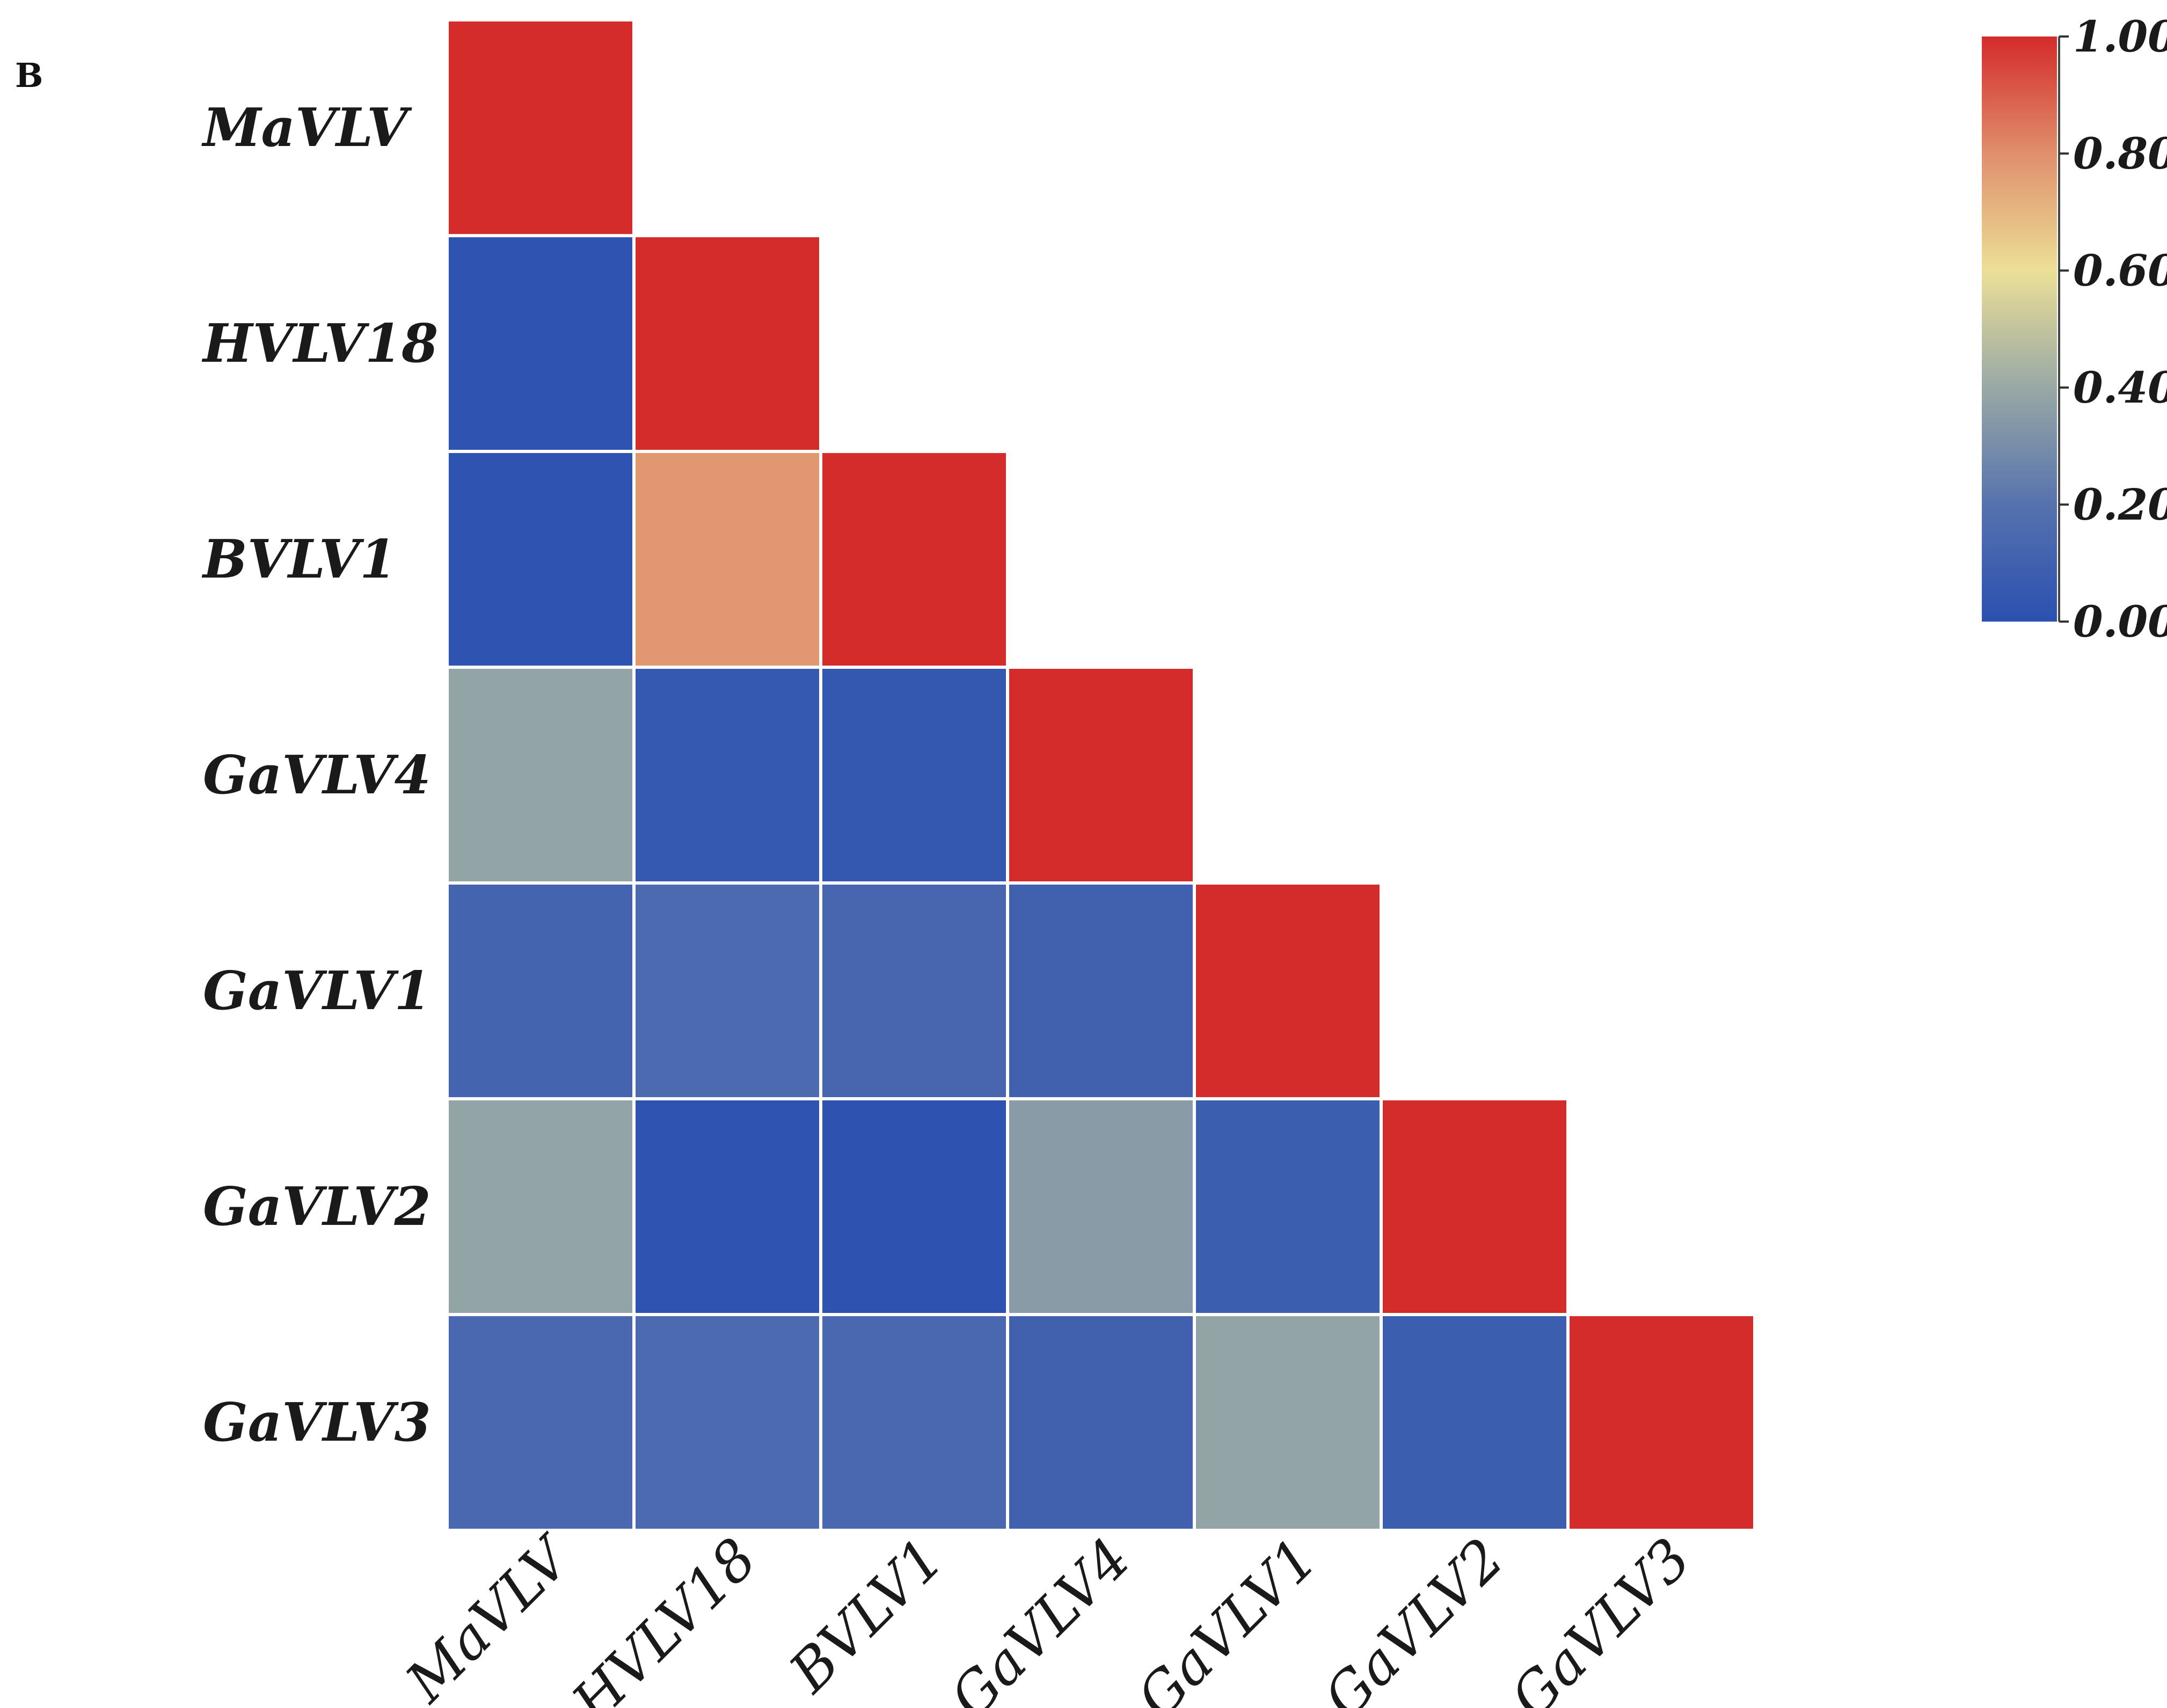 The width and height of the screenshot is (2167, 1708). What do you see at coordinates (2120, 622) in the screenshot?
I see `colorbar-tick-label: 0.00` at bounding box center [2120, 622].